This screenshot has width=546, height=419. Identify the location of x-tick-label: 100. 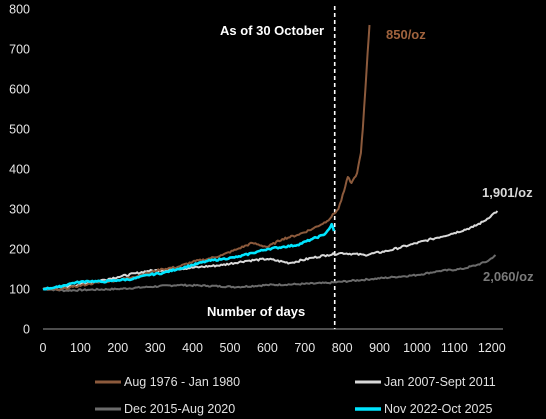
(80, 348).